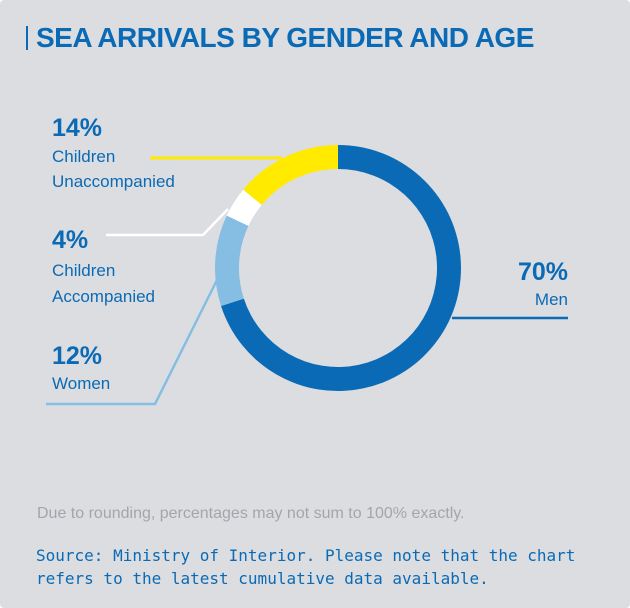 This screenshot has width=630, height=608. Describe the element at coordinates (27, 38) in the screenshot. I see `title-accent-bar` at that location.